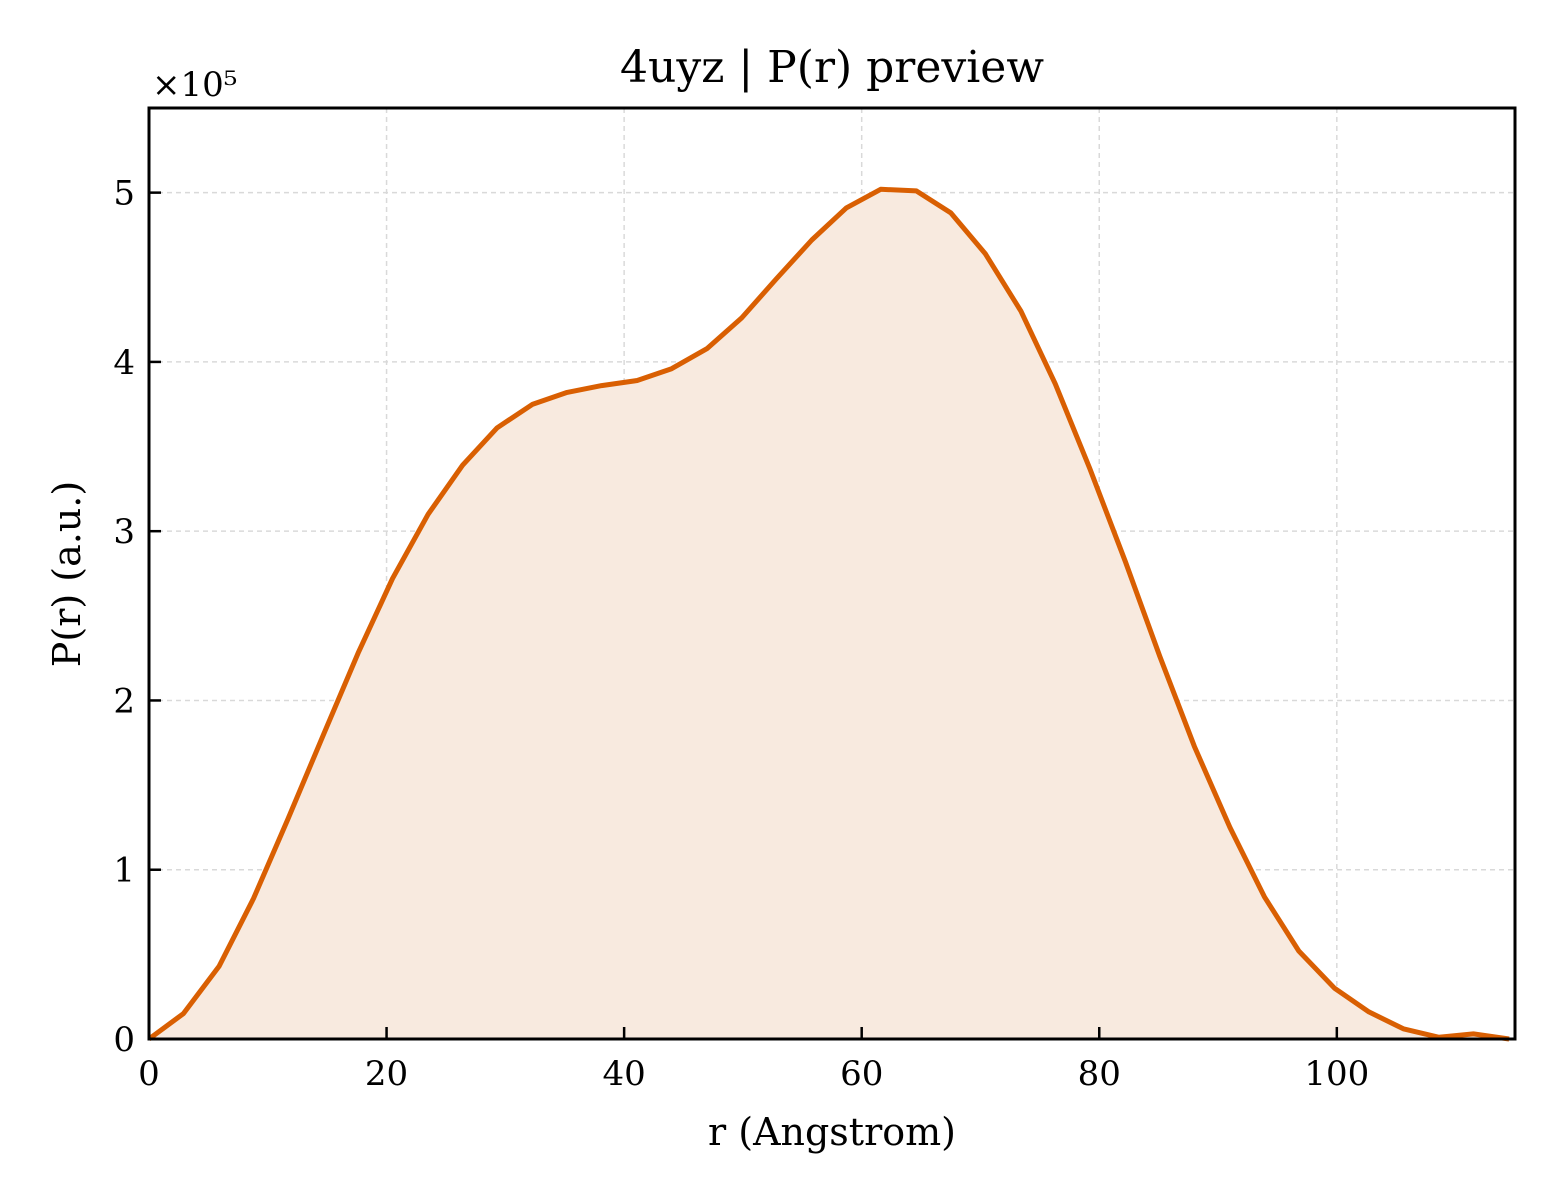 The image size is (1560, 1200). I want to click on y-tick-label: 0, so click(124, 1040).